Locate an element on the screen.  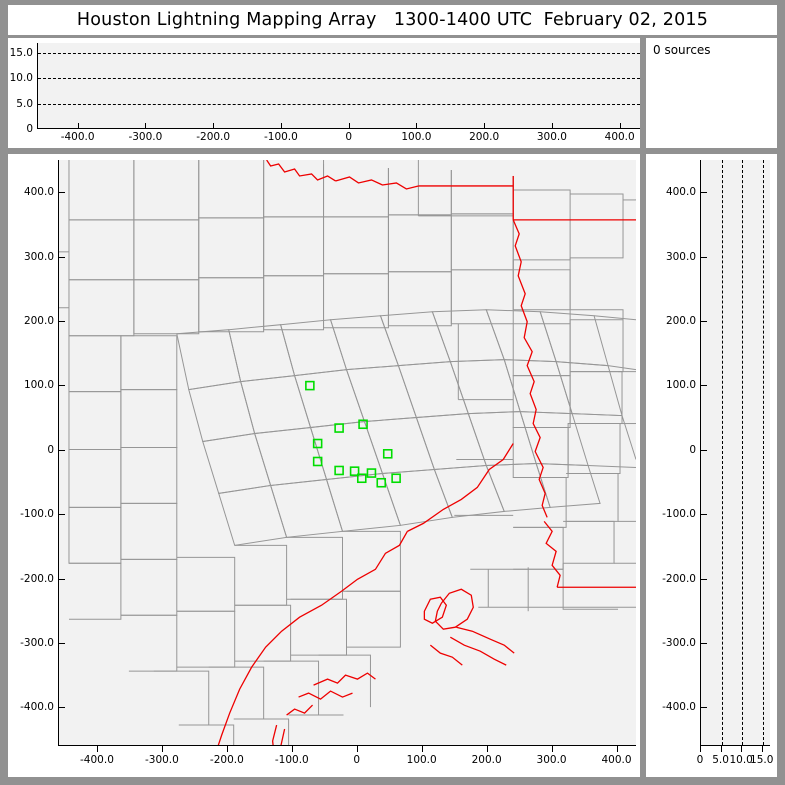
time-height-plot-area is located at coordinates (338, 86).